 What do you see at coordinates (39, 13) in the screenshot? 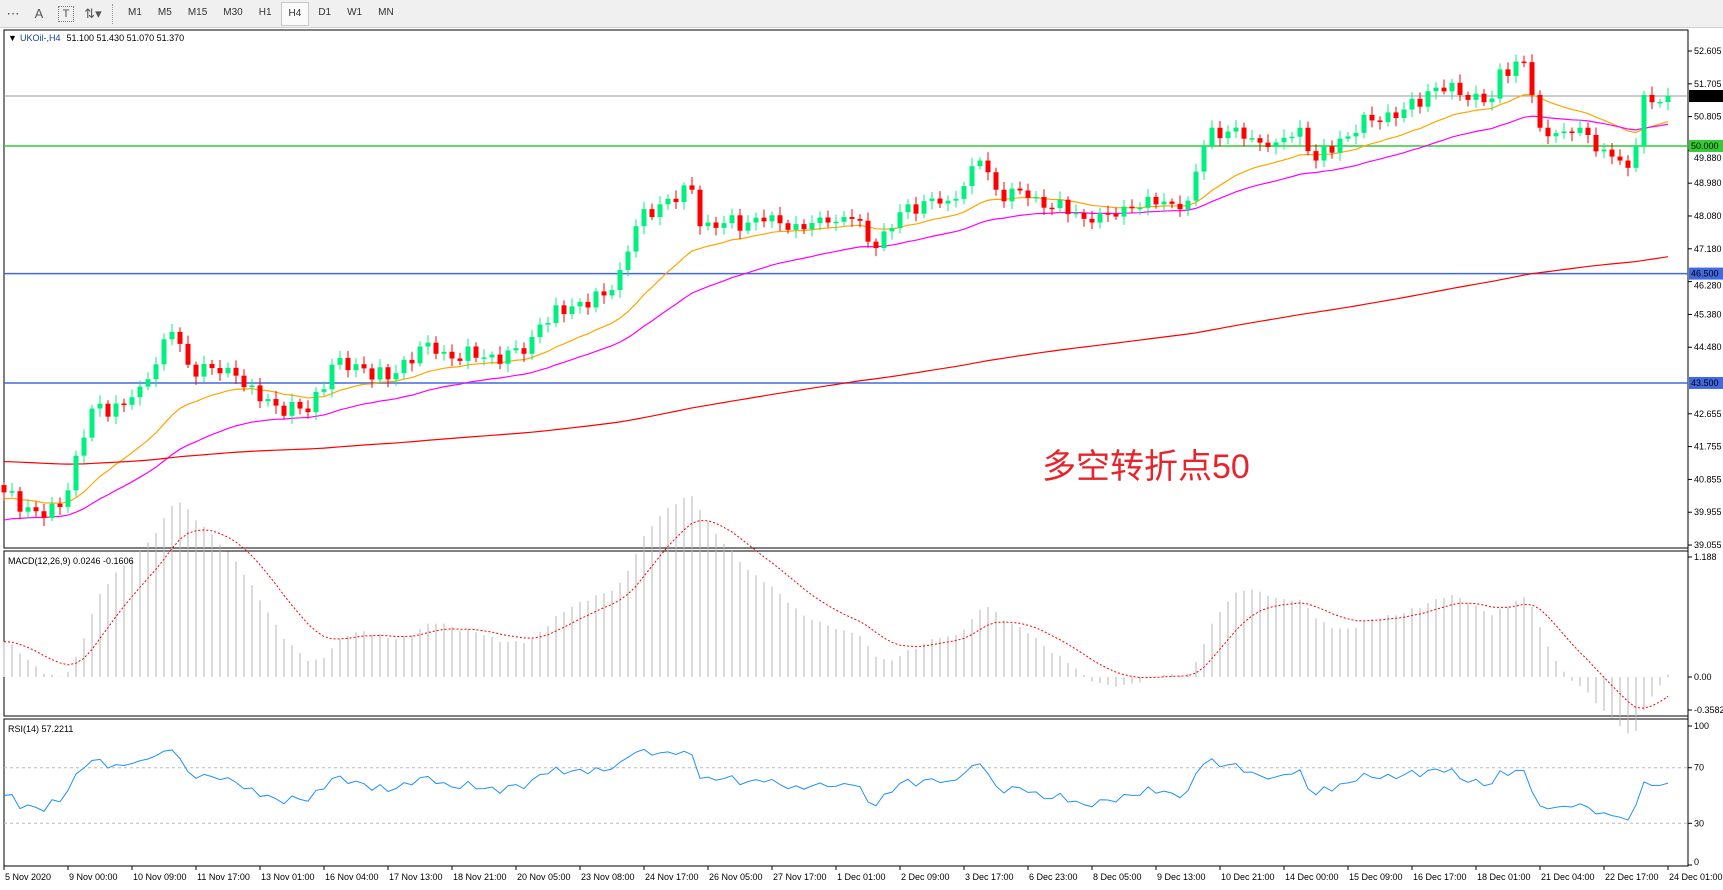
I see `text-icon: A` at bounding box center [39, 13].